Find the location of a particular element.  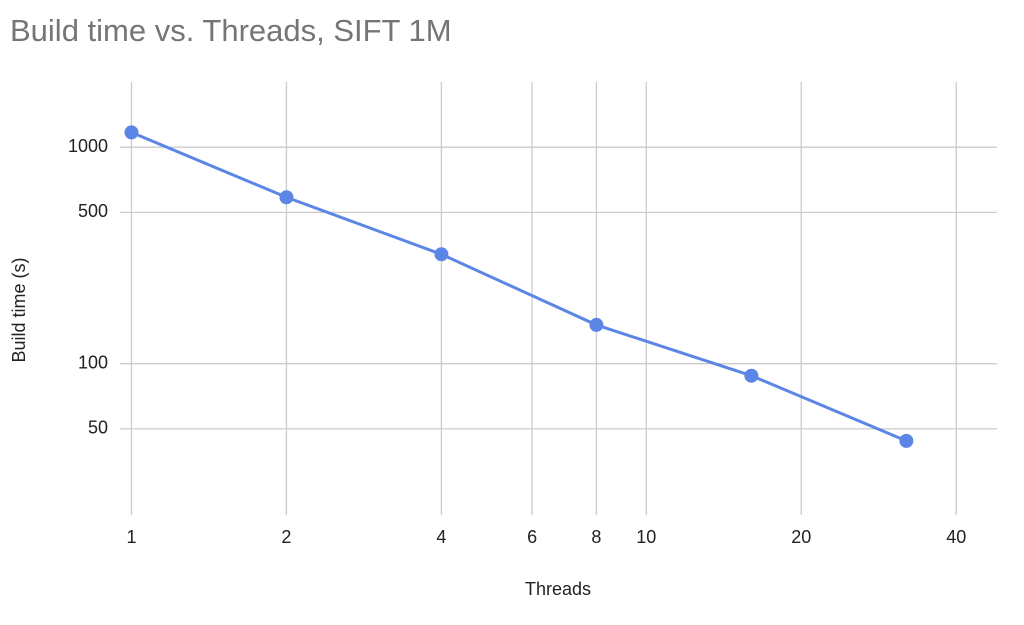

x-tick-label: 1 is located at coordinates (131, 537).